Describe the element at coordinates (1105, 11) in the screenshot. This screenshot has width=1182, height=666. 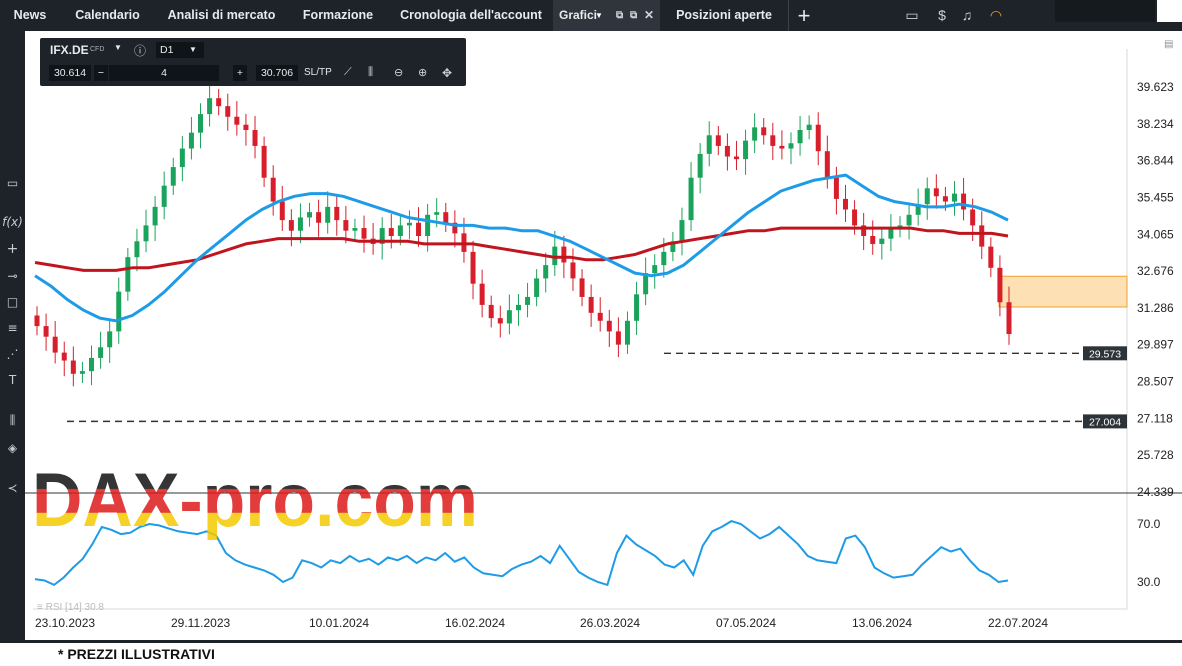
I see `account-box` at that location.